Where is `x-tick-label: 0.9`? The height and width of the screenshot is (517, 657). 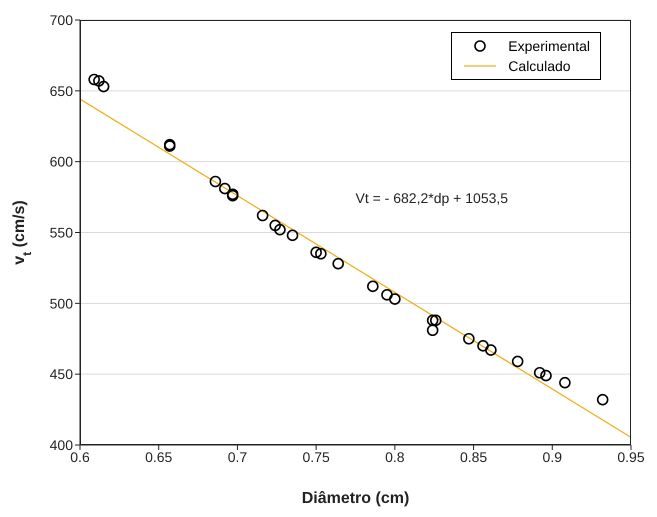 x-tick-label: 0.9 is located at coordinates (552, 456).